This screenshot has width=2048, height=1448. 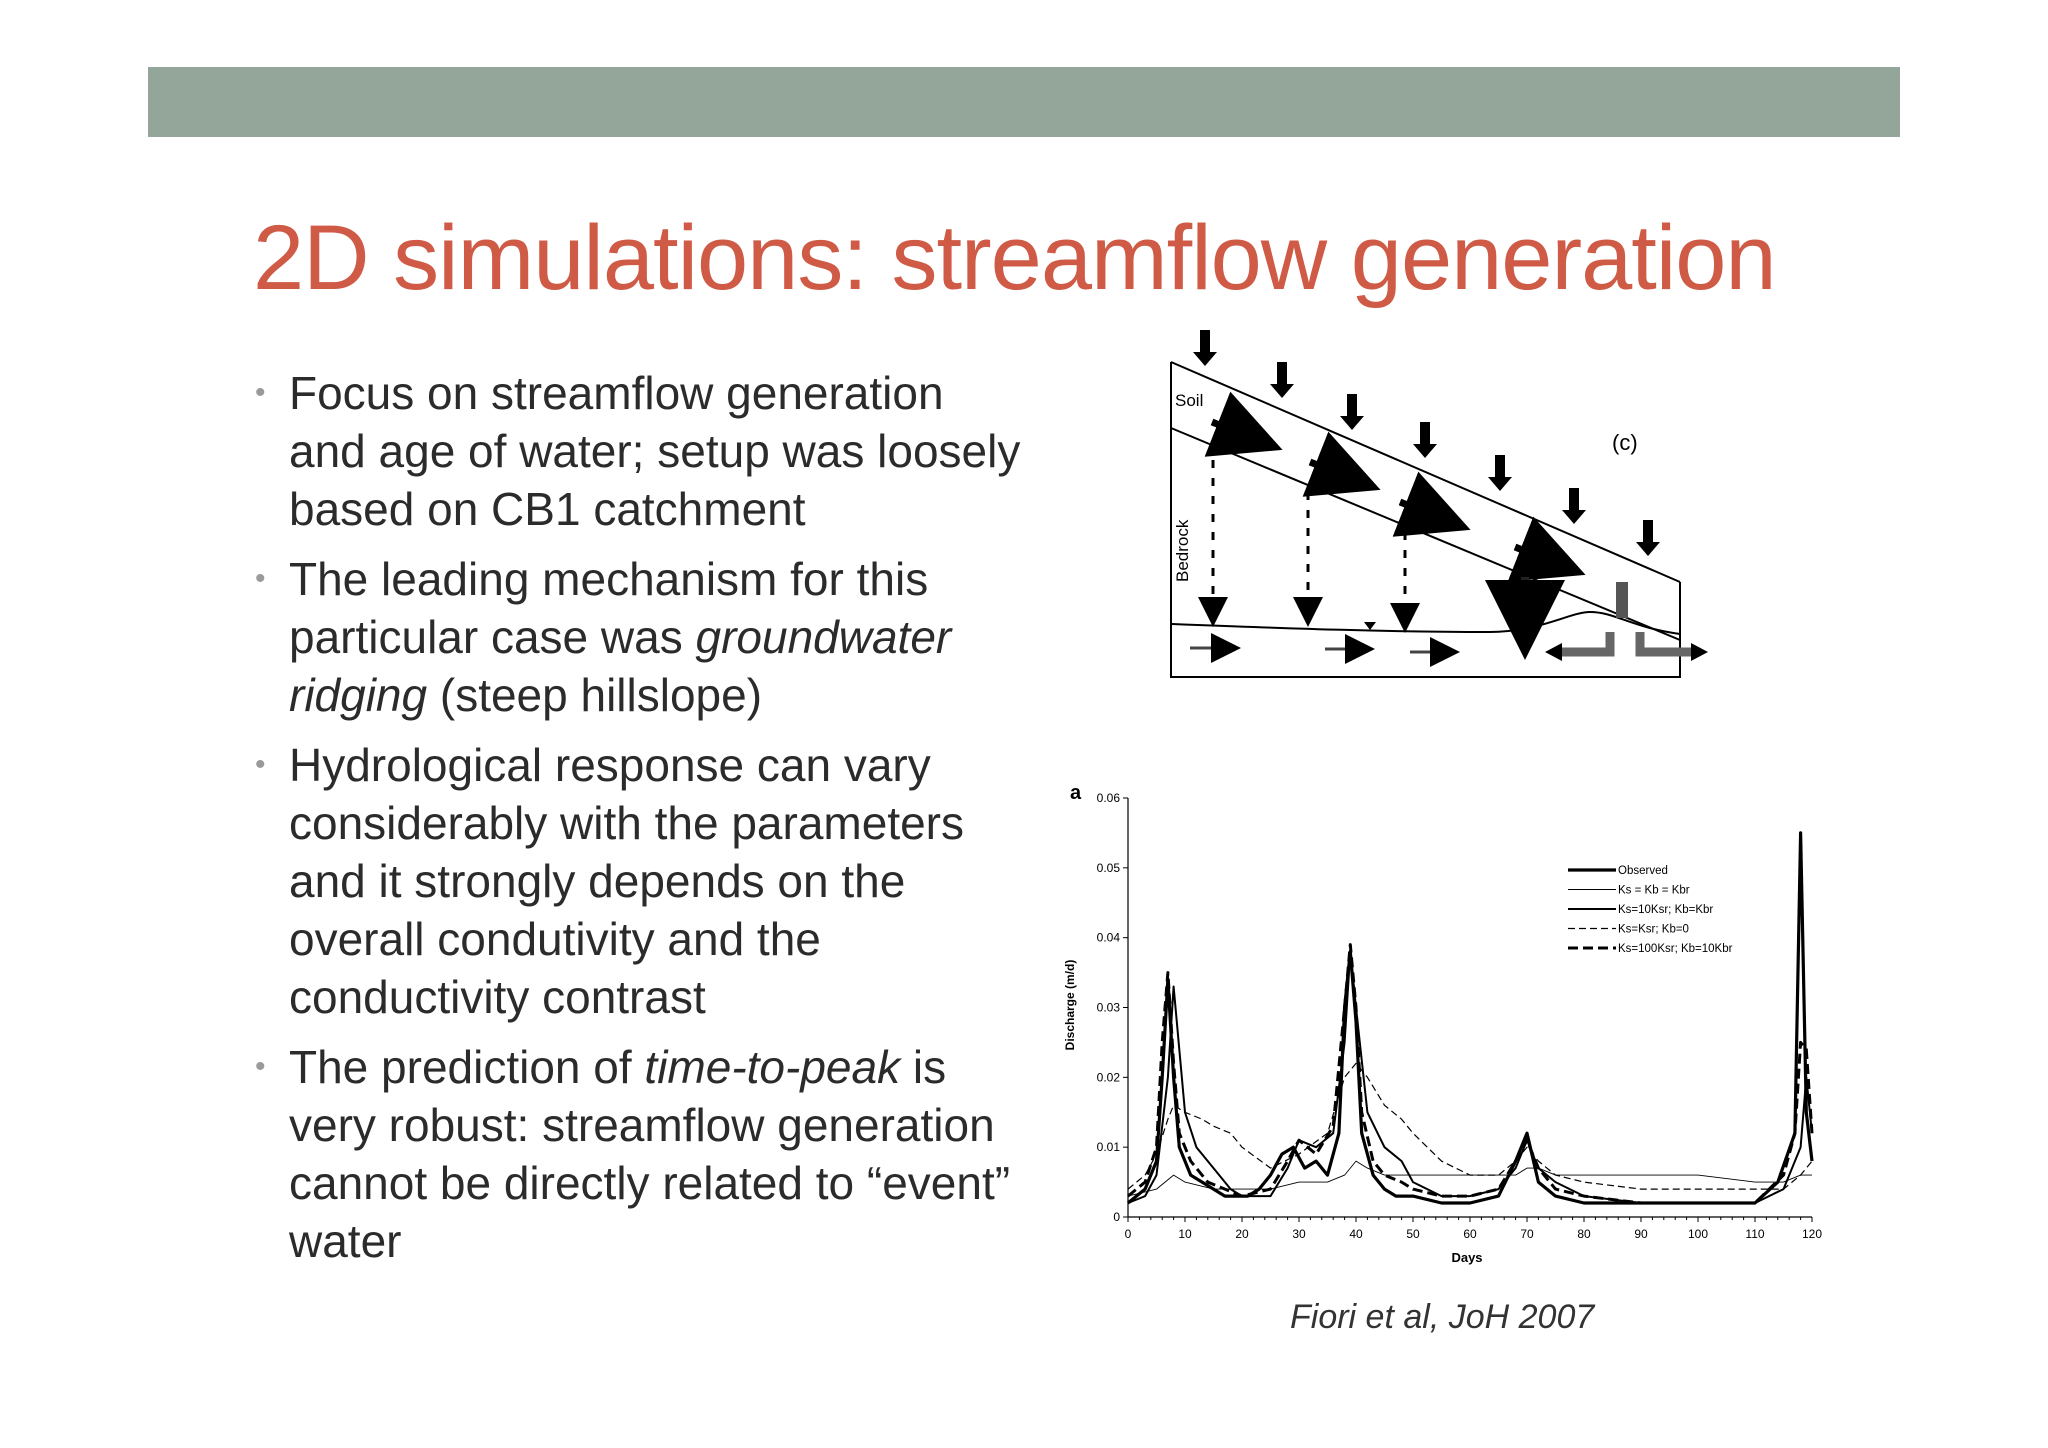 I want to click on x-tick-label: 120, so click(x=1812, y=1234).